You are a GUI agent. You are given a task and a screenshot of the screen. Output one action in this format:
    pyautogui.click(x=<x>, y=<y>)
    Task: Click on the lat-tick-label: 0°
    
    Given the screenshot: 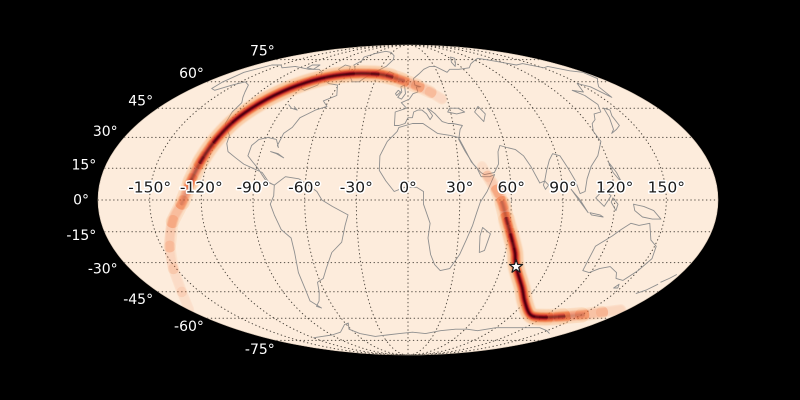 What is the action you would take?
    pyautogui.click(x=81, y=201)
    